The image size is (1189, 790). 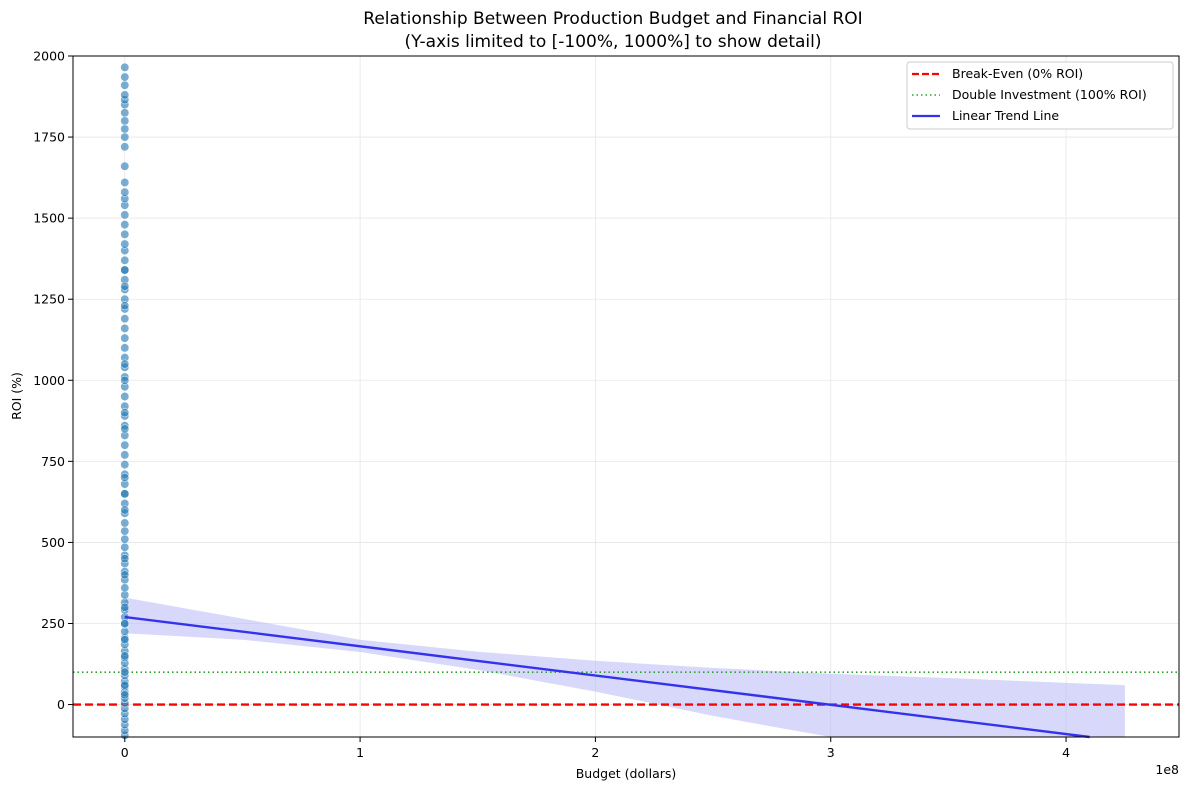 I want to click on y-tick-label: 1500, so click(x=49, y=218).